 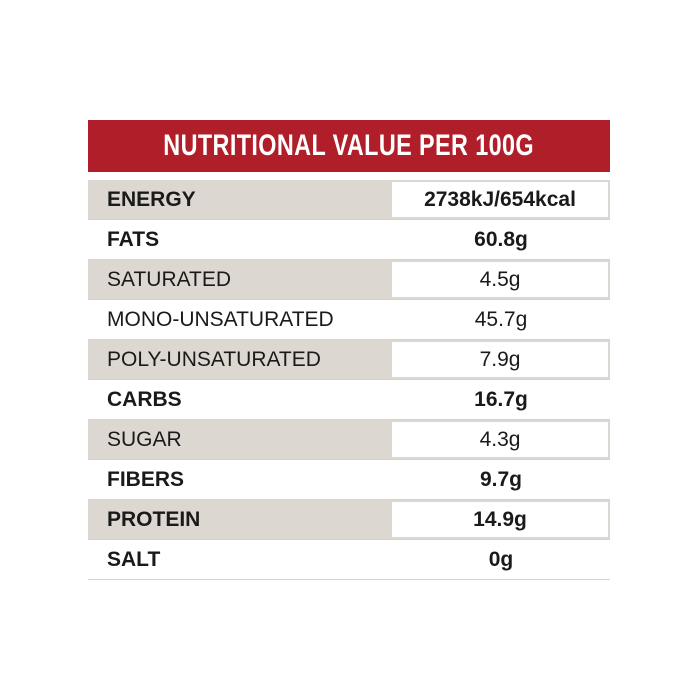 I want to click on table-header: NUTRITIONAL VALUE PER 100G, so click(x=349, y=146).